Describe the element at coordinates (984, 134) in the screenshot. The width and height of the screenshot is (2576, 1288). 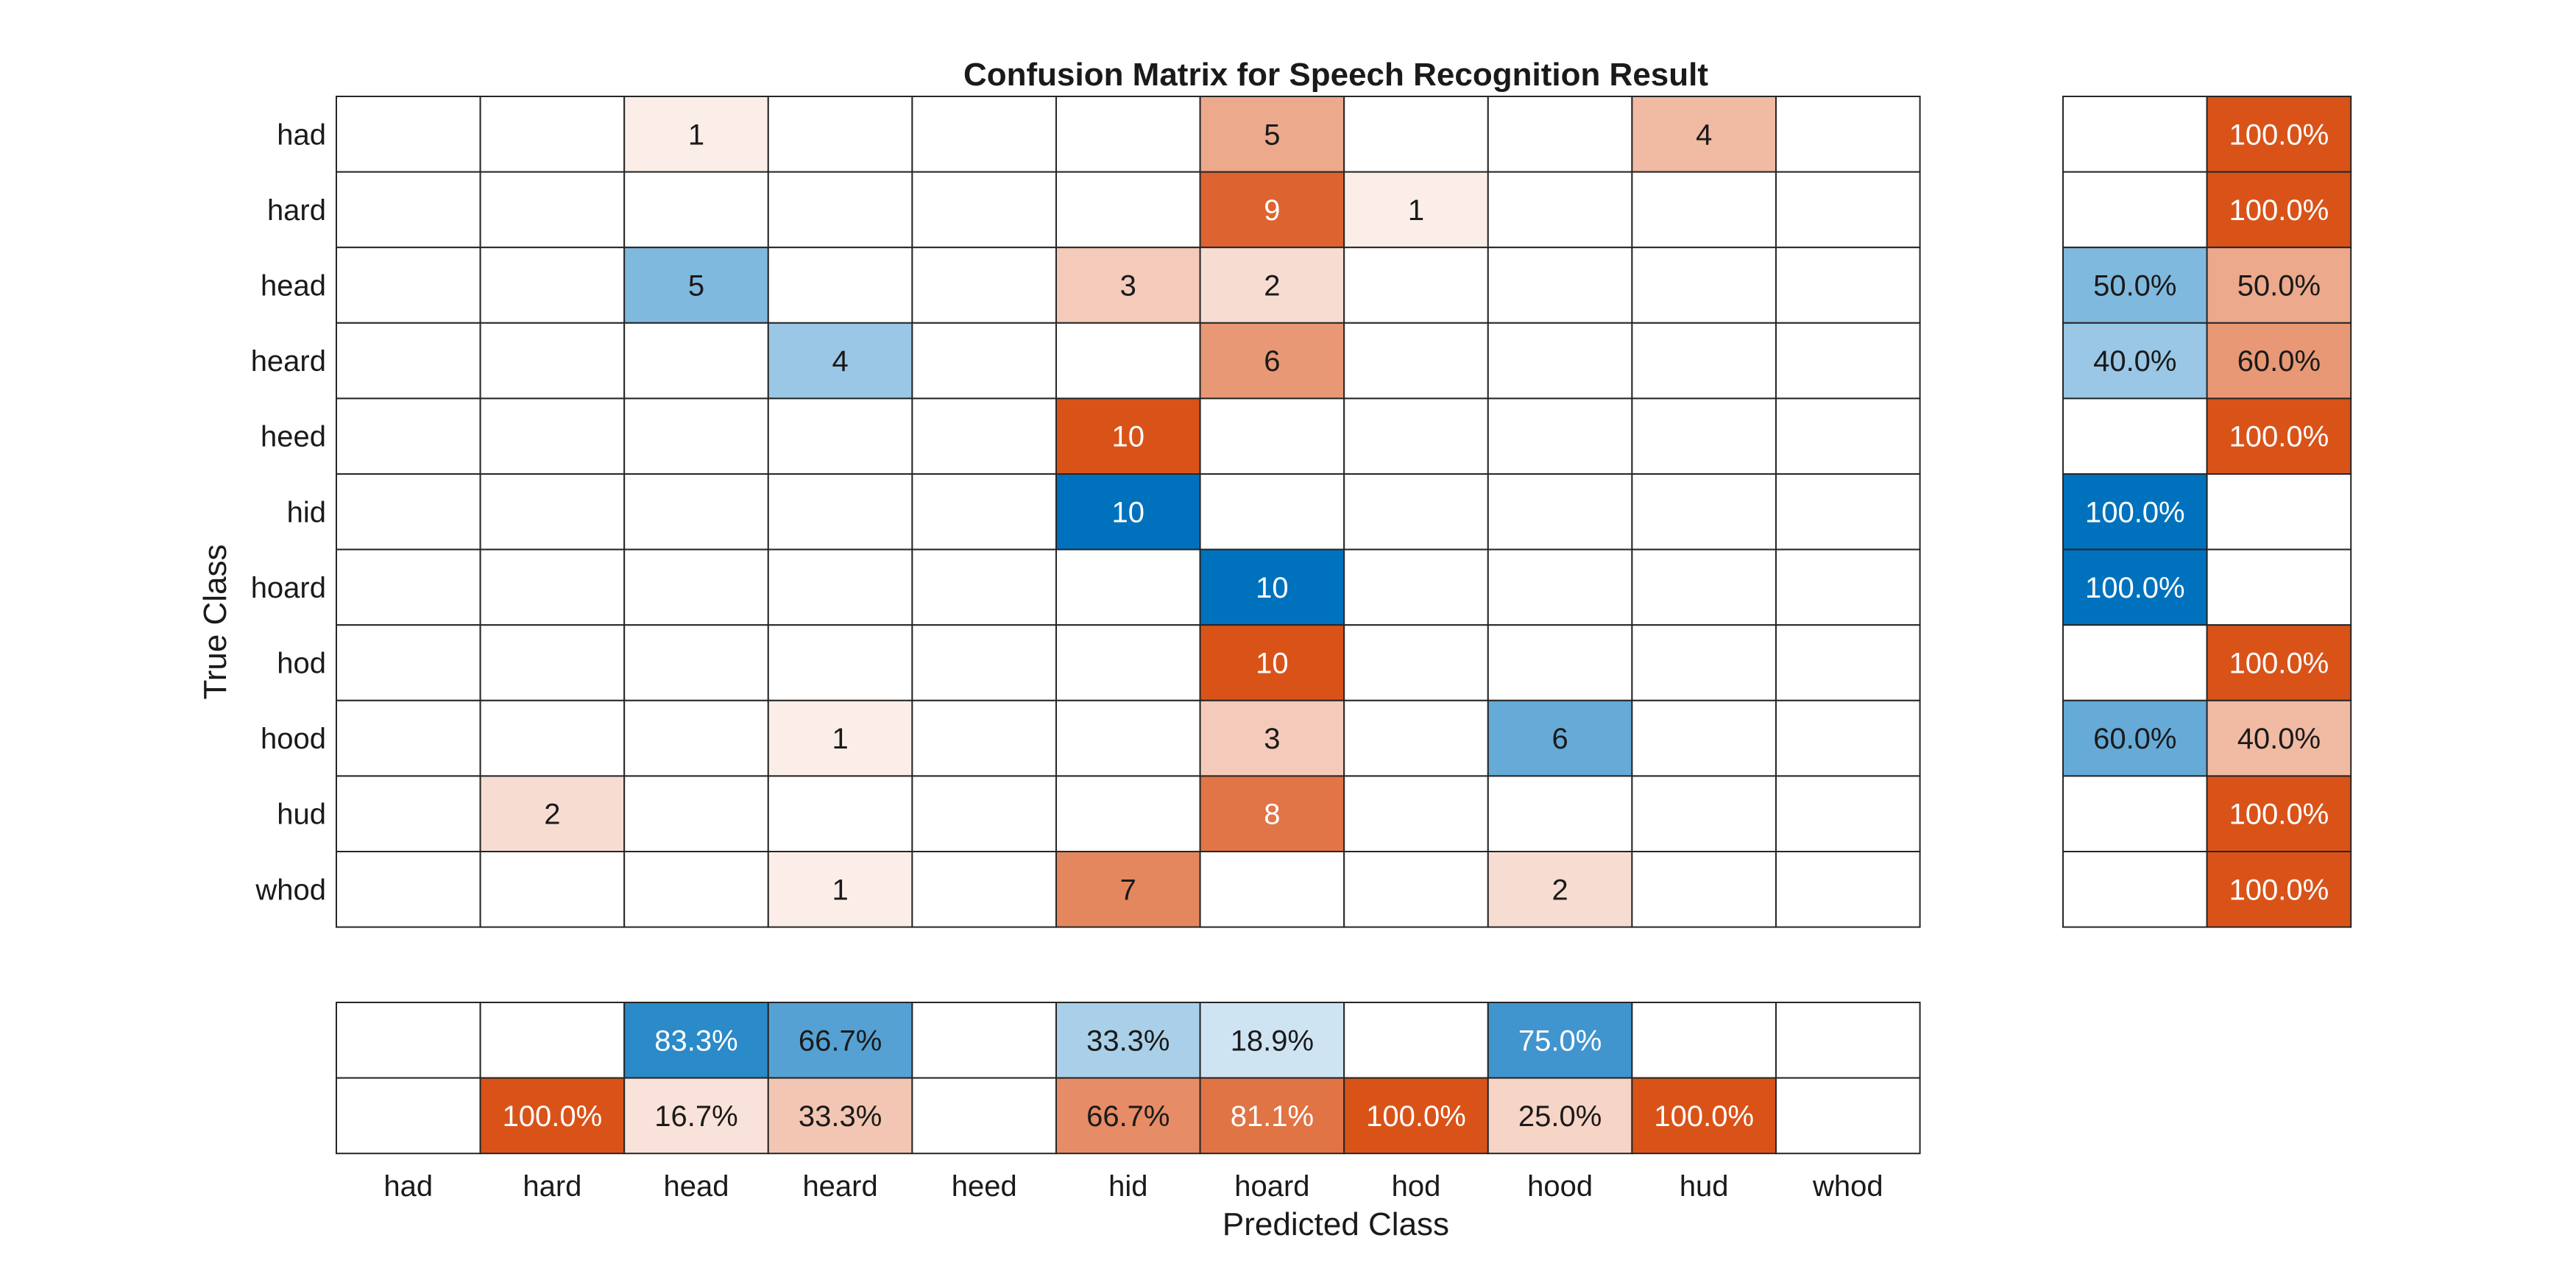
I see `matrix-cell-had-heed` at that location.